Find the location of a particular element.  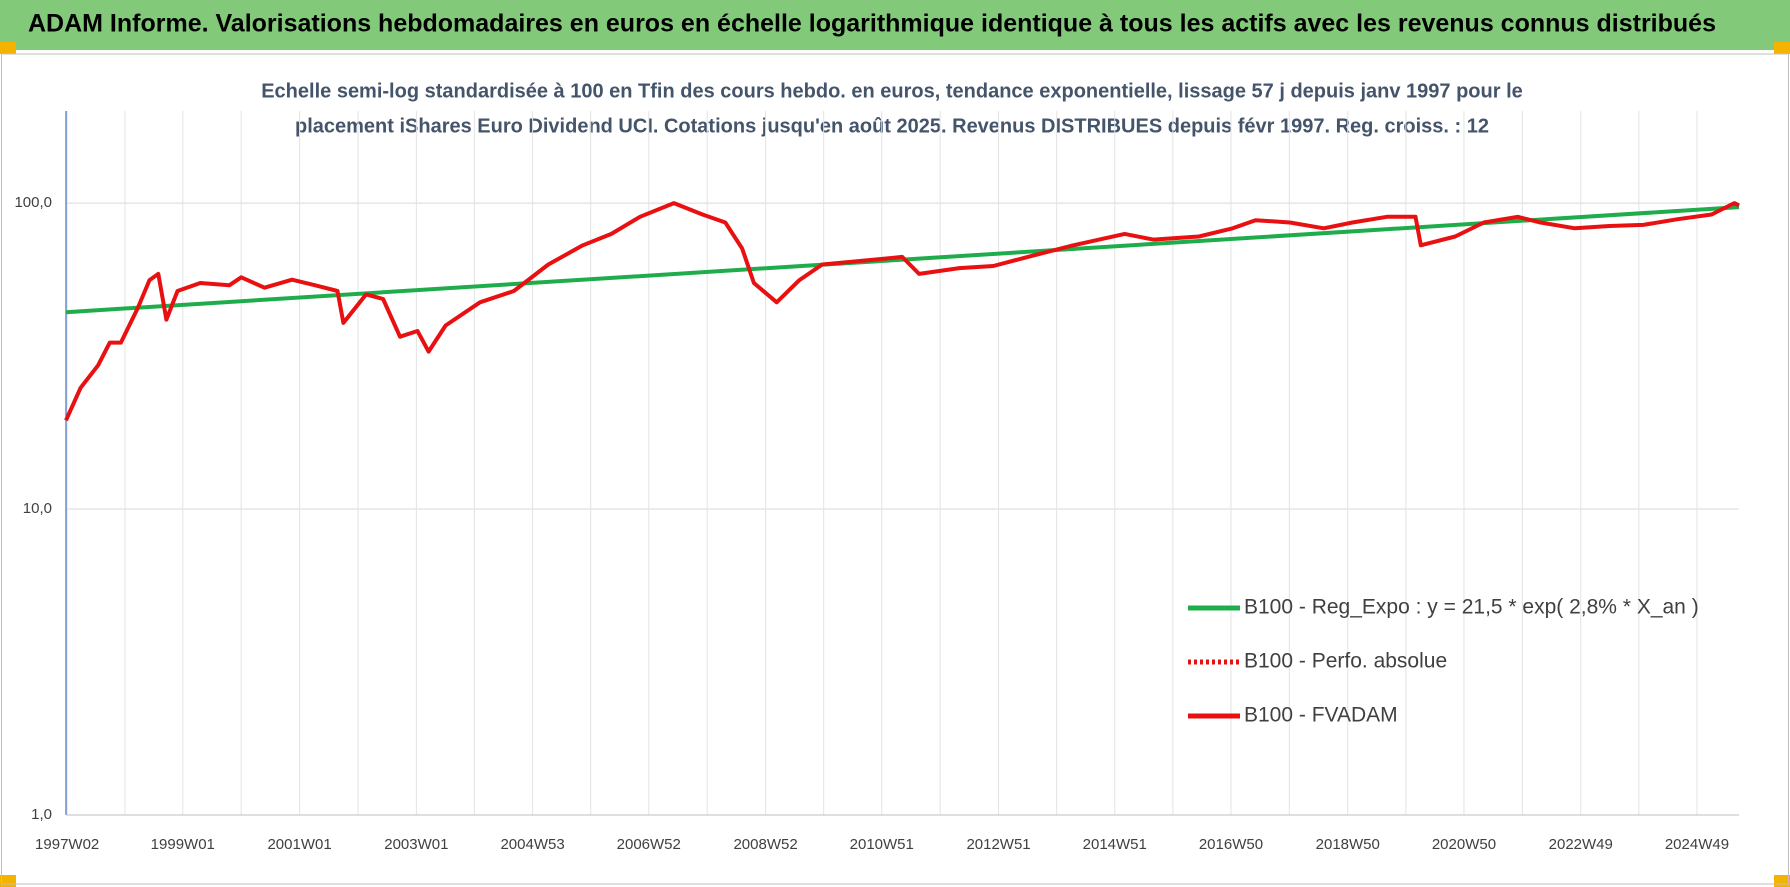

header-bar is located at coordinates (895, 25).